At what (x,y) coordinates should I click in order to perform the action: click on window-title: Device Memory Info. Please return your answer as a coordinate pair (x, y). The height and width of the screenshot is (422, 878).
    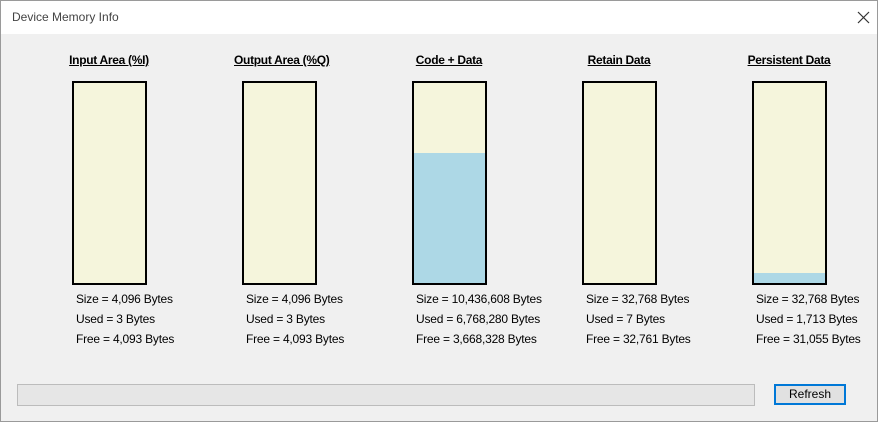
    Looking at the image, I should click on (65, 17).